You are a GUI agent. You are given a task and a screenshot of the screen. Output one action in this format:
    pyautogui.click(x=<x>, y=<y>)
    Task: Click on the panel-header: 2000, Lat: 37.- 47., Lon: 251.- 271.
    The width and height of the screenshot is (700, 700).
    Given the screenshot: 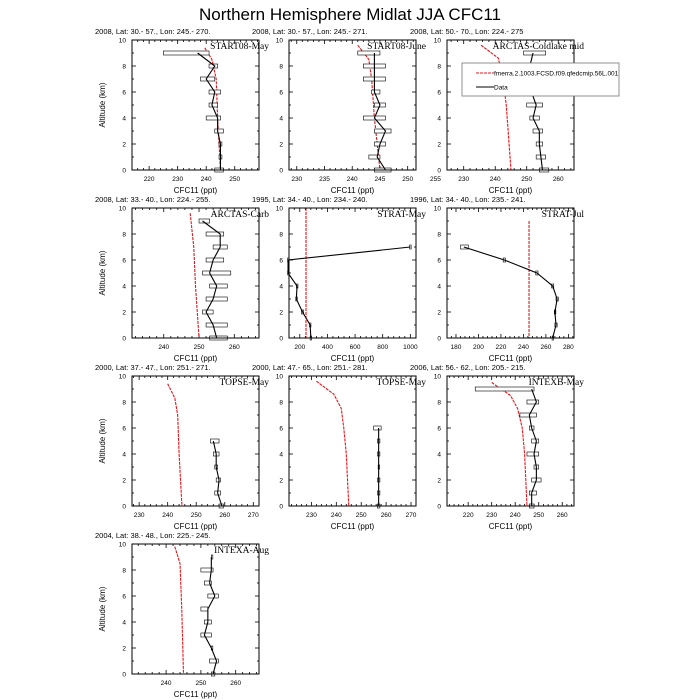 What is the action you would take?
    pyautogui.click(x=153, y=367)
    